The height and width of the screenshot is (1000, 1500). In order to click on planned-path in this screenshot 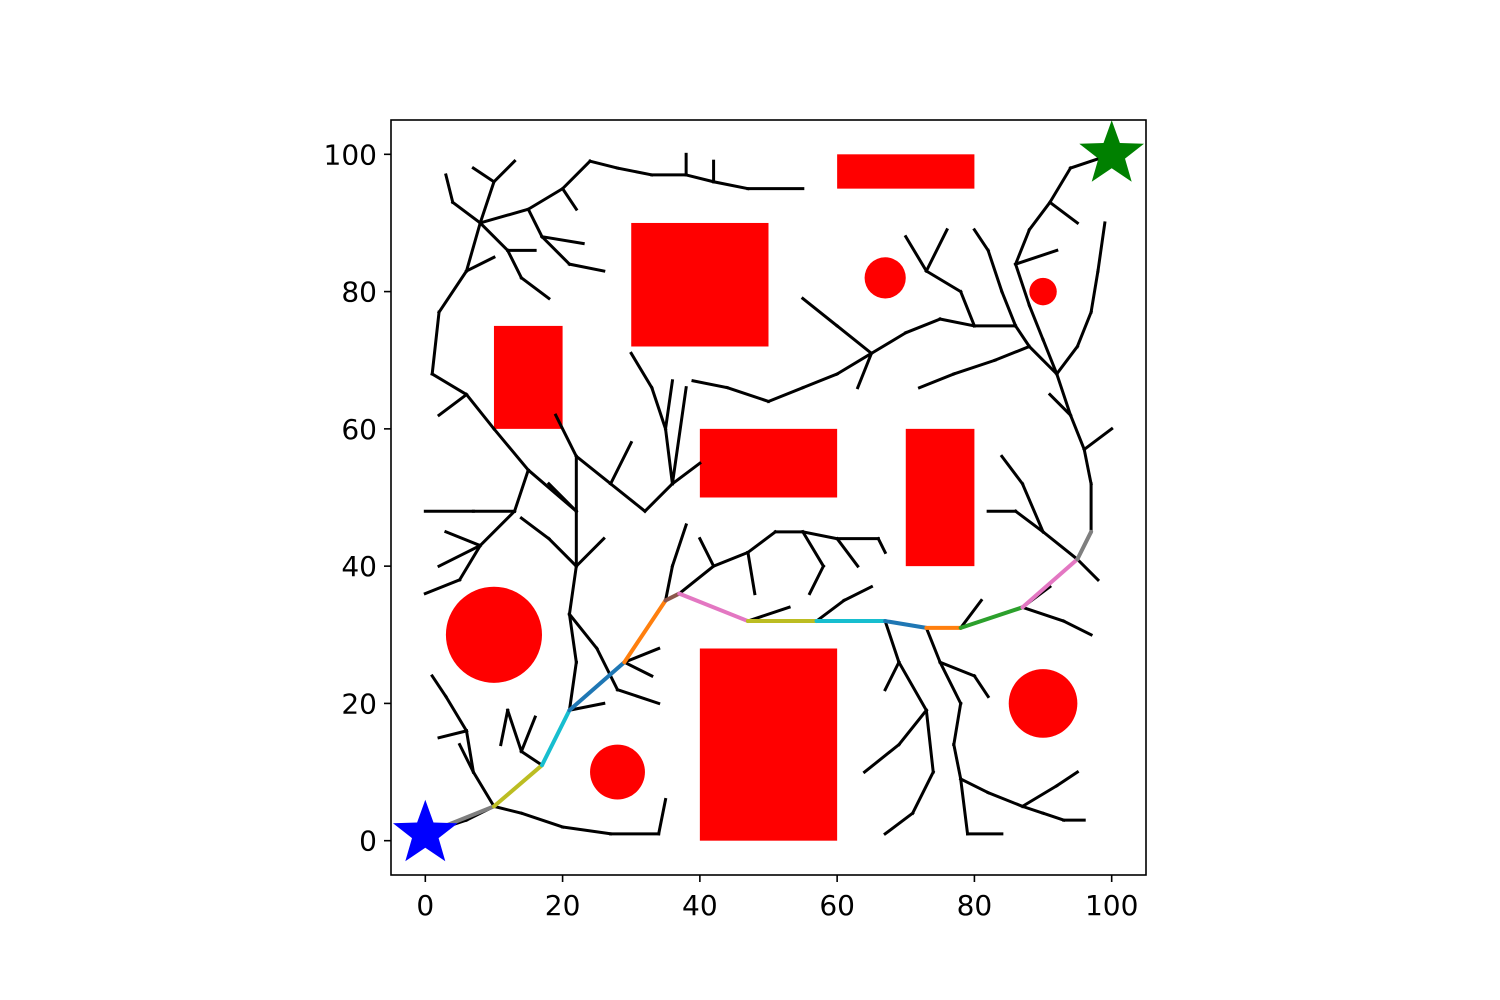, I will do `click(758, 682)`.